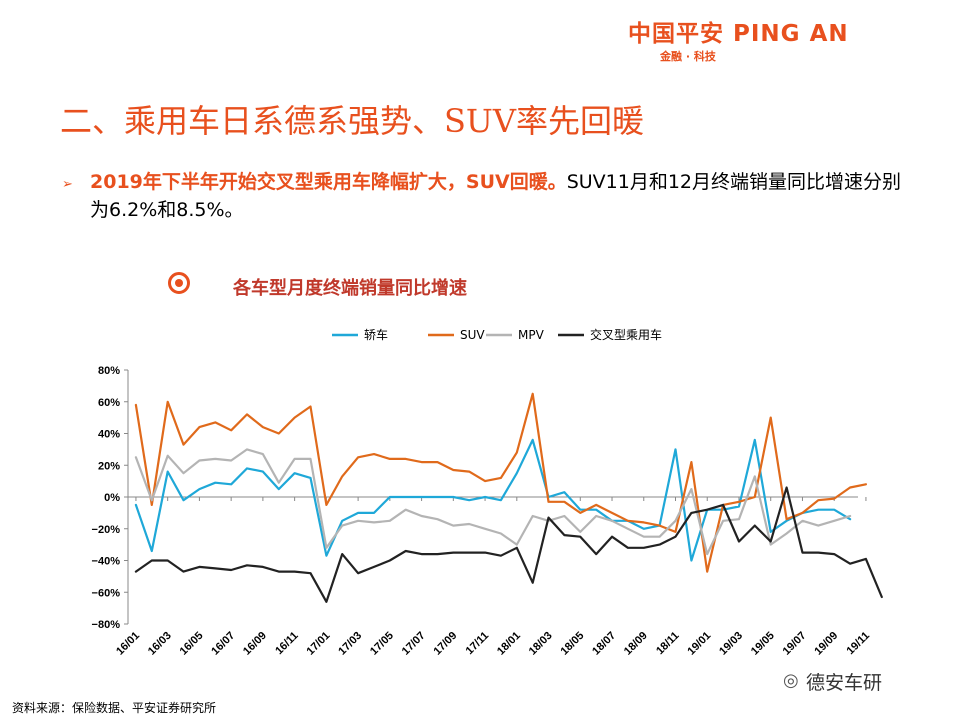  What do you see at coordinates (844, 683) in the screenshot?
I see `watermark-text: 德安车研` at bounding box center [844, 683].